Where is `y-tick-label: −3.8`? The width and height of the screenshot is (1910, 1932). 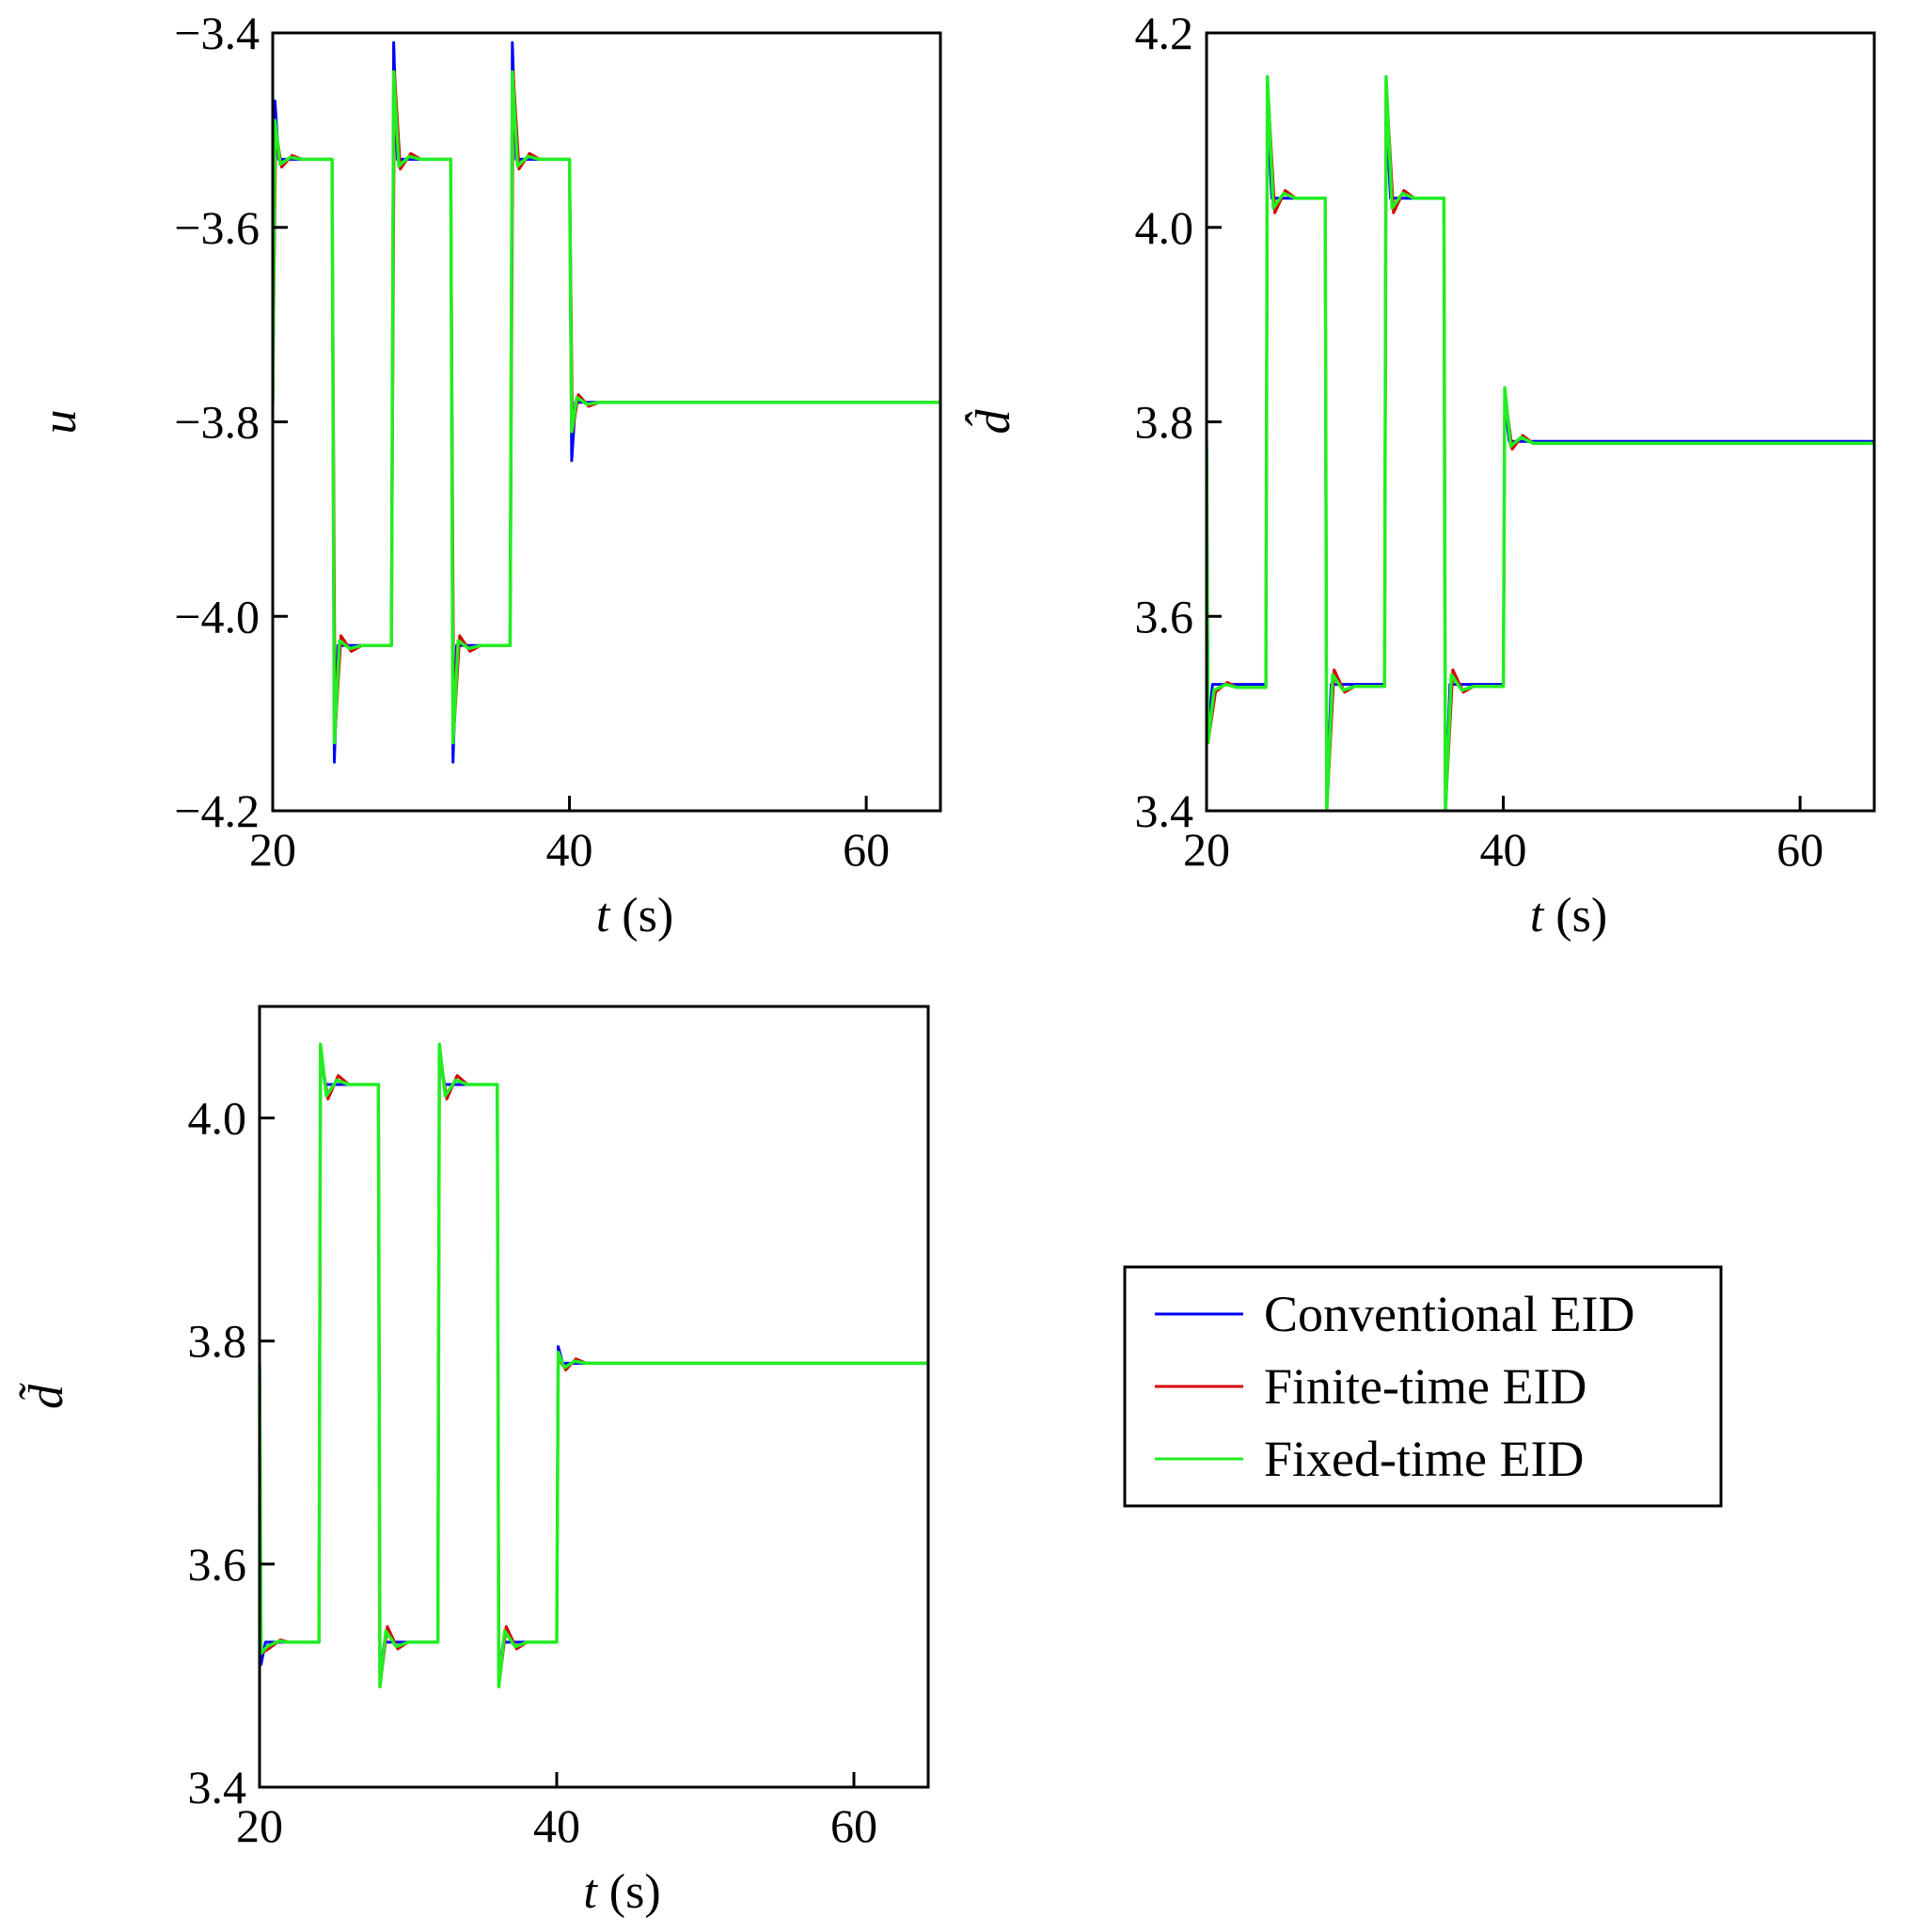 y-tick-label: −3.8 is located at coordinates (217, 422).